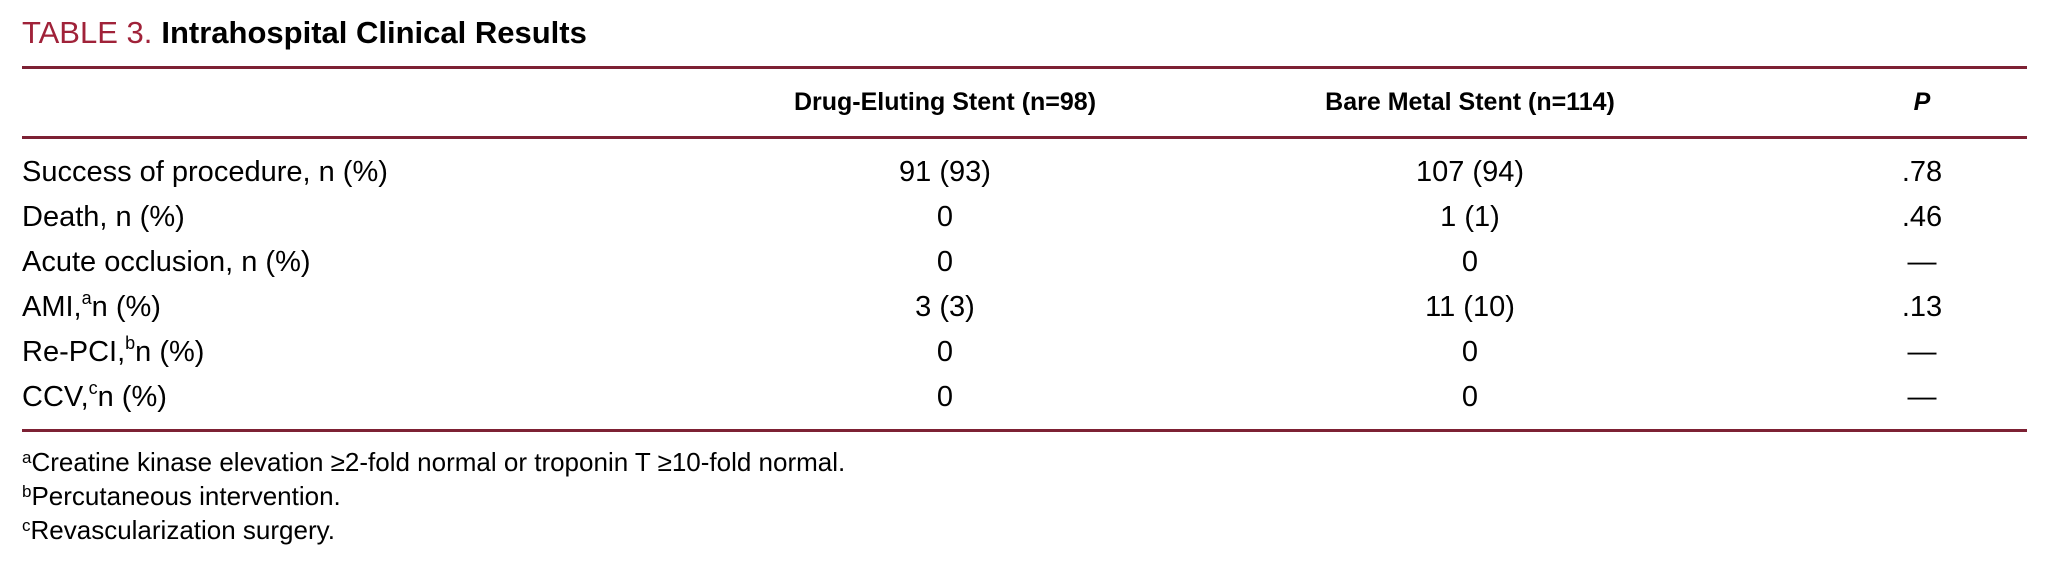  Describe the element at coordinates (1024, 397) in the screenshot. I see `table-row: CCV, c n (%) 0 0 —` at that location.